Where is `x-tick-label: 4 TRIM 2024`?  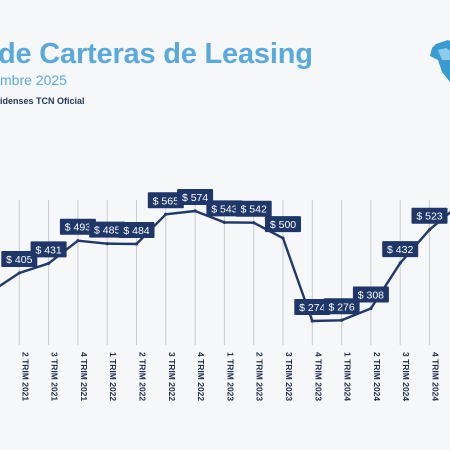 x-tick-label: 4 TRIM 2024 is located at coordinates (436, 376).